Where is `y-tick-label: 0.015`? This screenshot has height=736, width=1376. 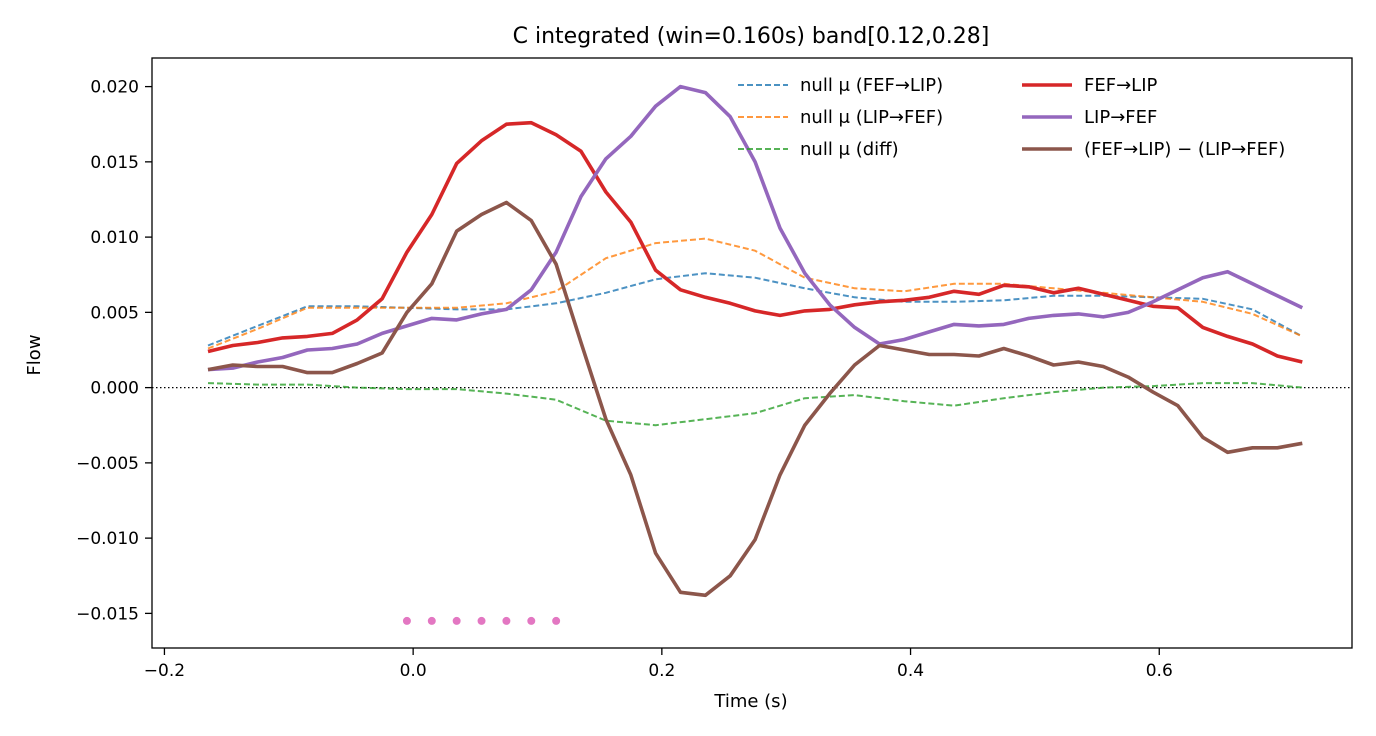 y-tick-label: 0.015 is located at coordinates (114, 163).